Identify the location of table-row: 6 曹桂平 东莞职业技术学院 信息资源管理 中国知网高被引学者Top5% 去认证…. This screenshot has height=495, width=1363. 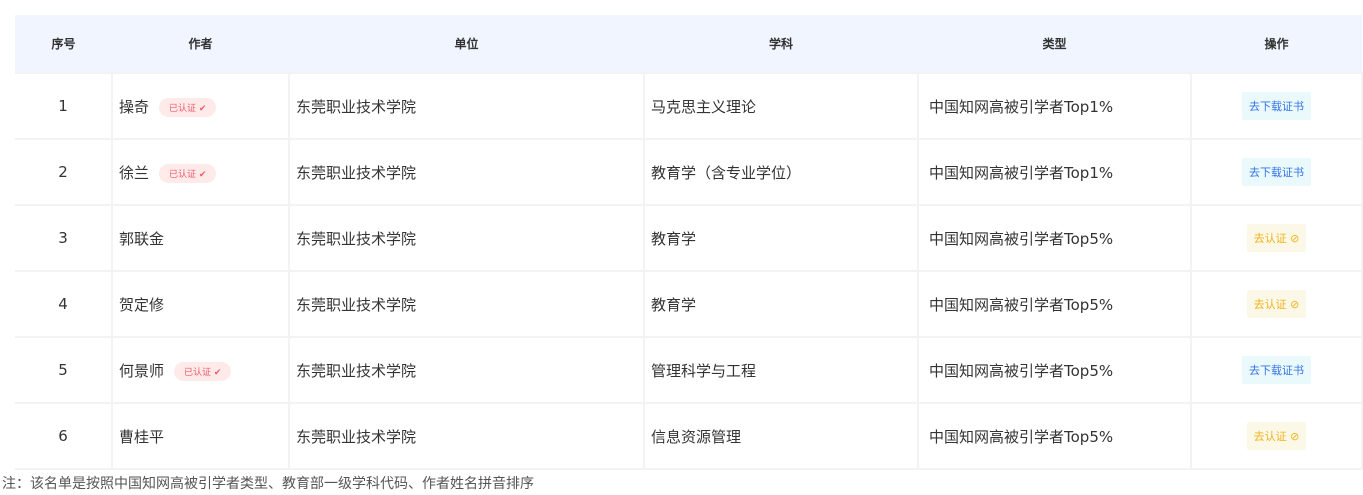
(689, 436).